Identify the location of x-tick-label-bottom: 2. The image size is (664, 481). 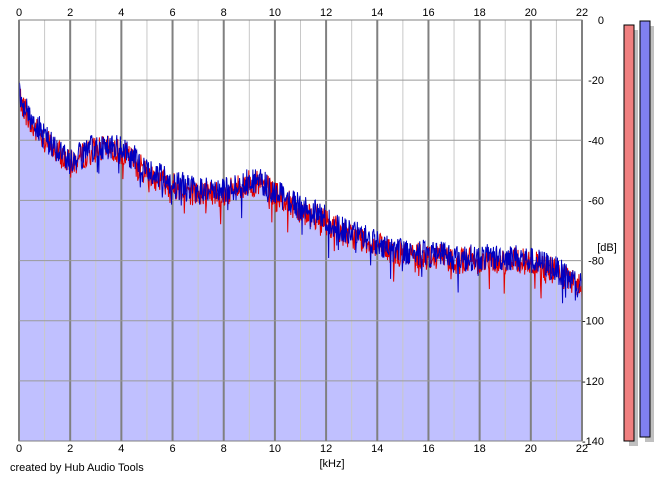
(70, 449).